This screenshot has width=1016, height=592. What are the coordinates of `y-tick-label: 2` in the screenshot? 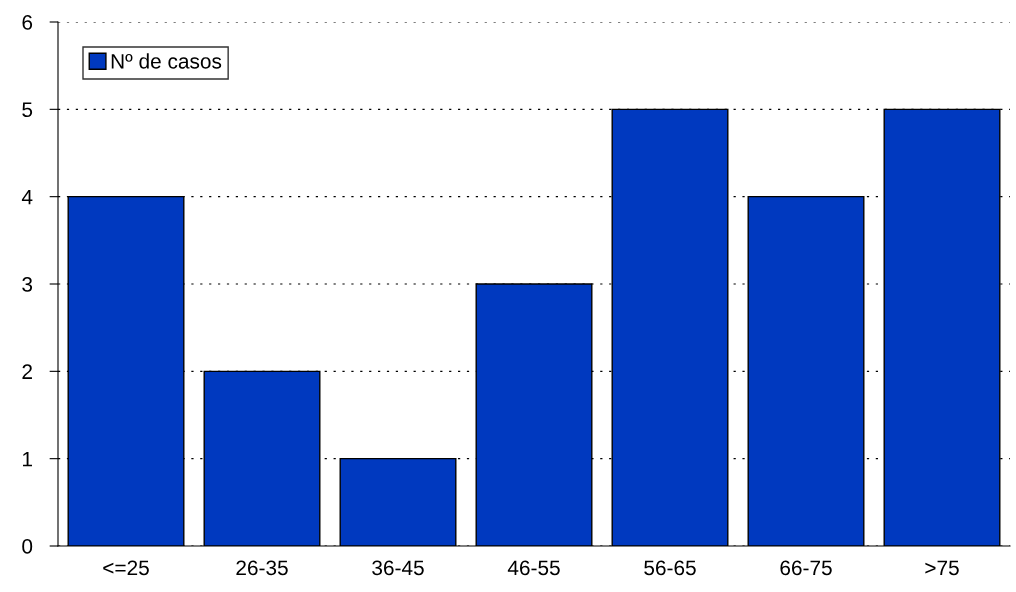 It's located at (27, 371).